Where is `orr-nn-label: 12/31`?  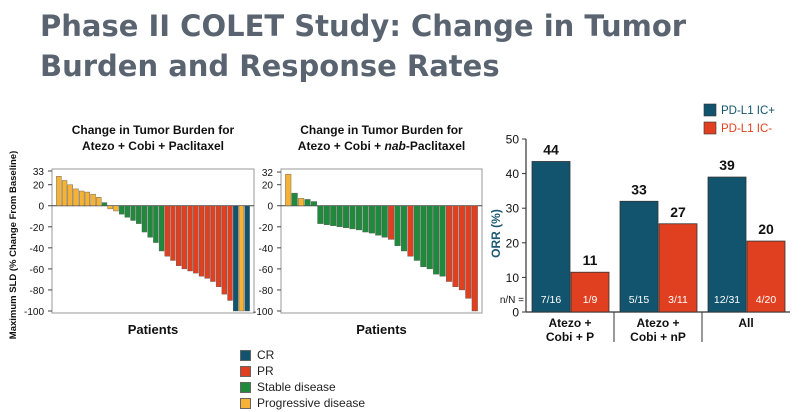
orr-nn-label: 12/31 is located at coordinates (727, 300).